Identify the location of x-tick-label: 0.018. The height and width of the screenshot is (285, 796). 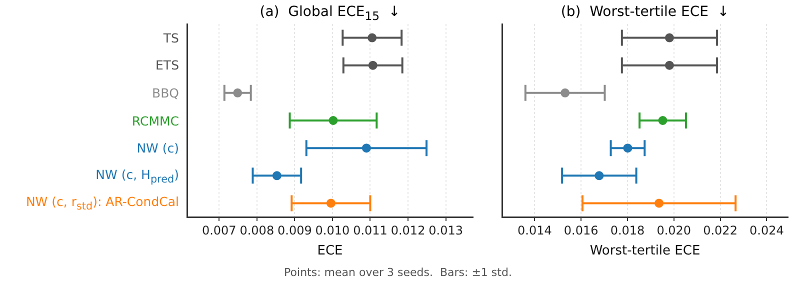
(627, 230).